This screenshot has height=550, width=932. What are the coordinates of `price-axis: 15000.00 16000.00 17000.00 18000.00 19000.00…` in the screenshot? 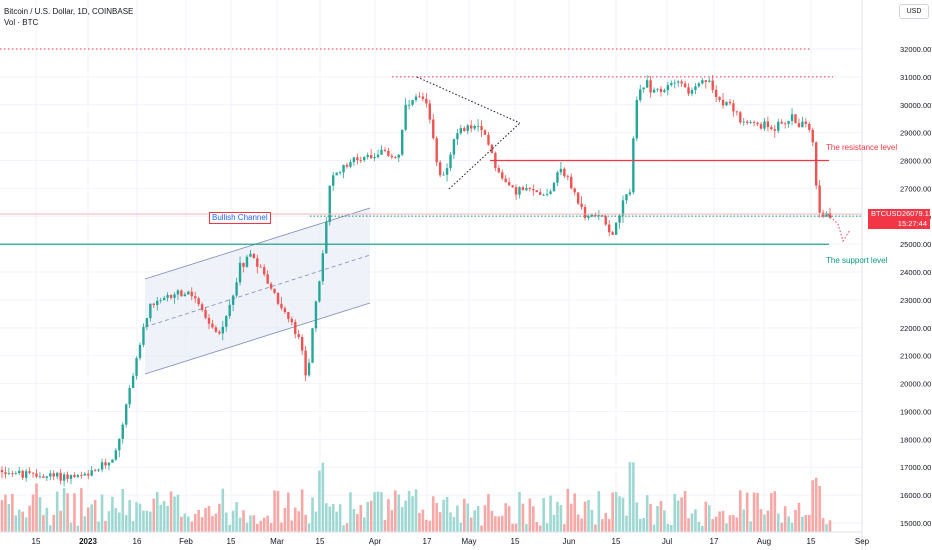 It's located at (896, 275).